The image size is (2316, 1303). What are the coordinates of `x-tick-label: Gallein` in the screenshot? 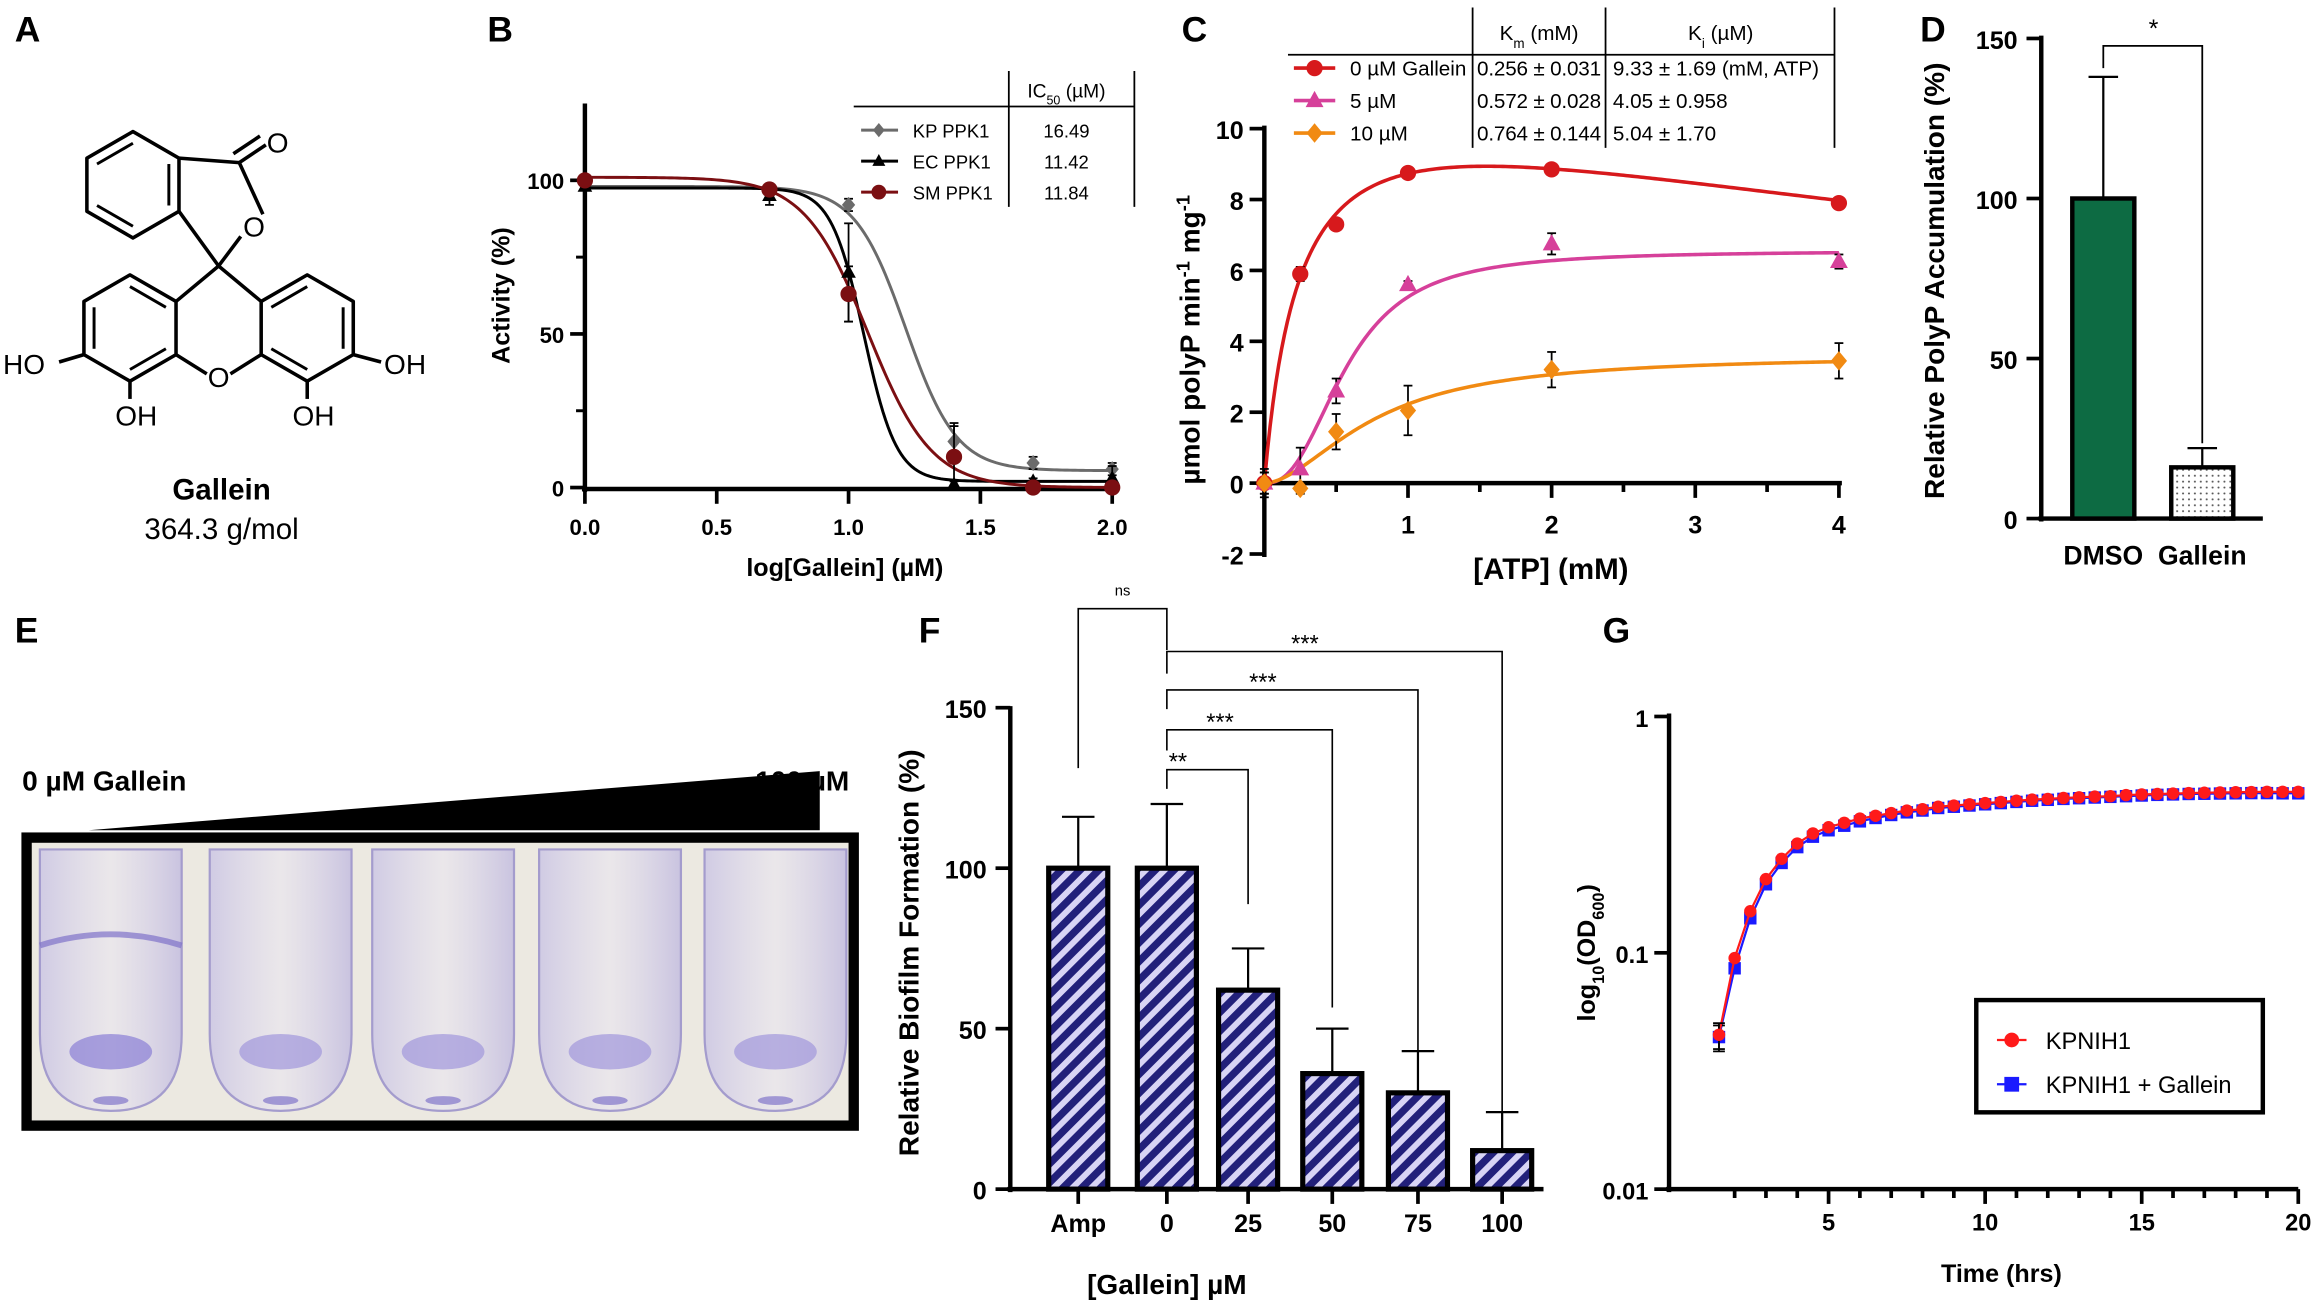 It's located at (2202, 555).